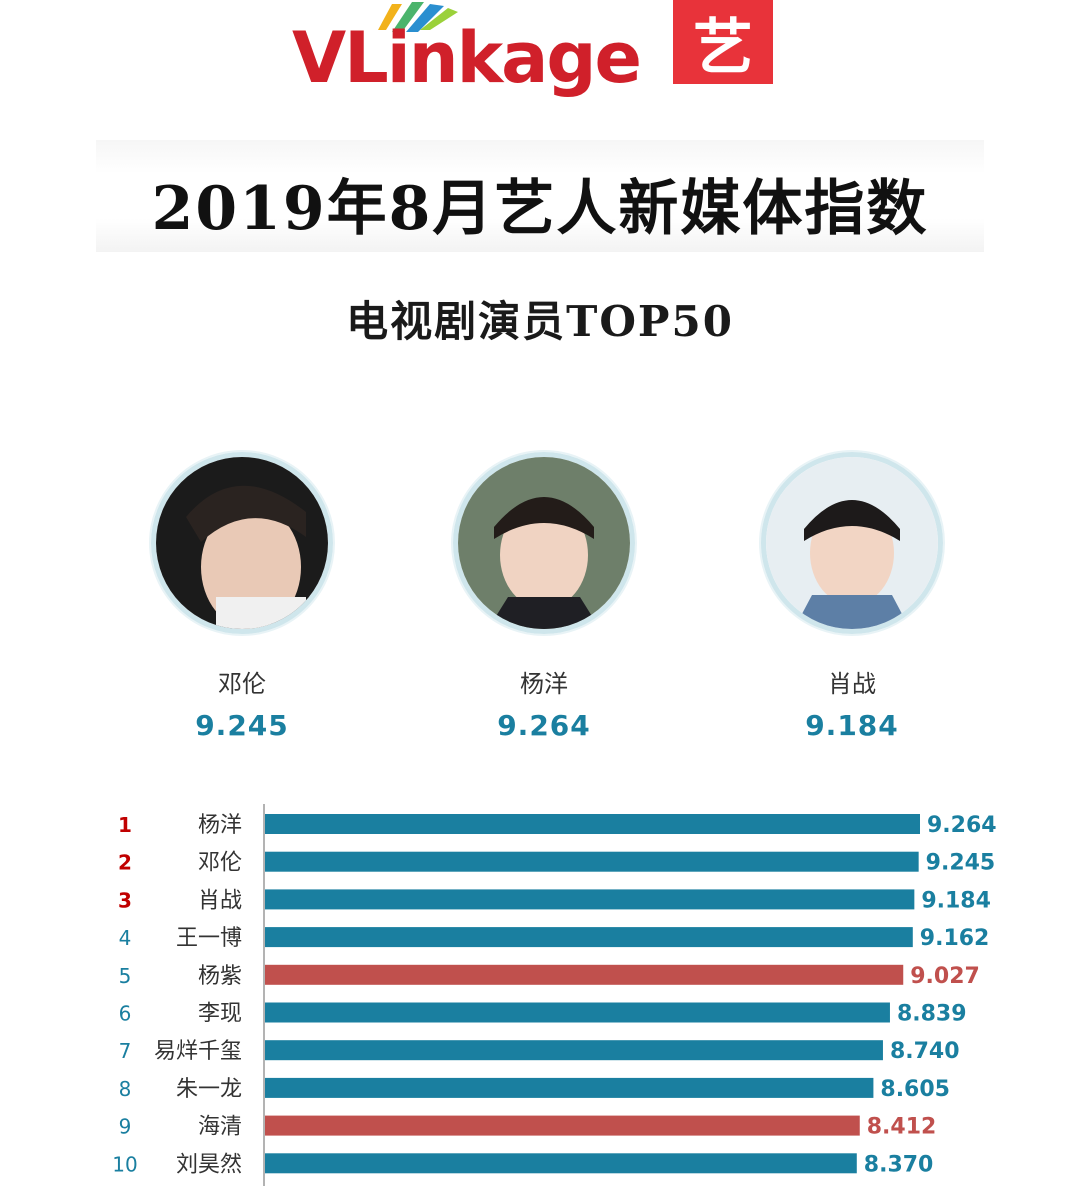 The height and width of the screenshot is (1190, 1080). What do you see at coordinates (242, 725) in the screenshot?
I see `podium-score: 9.245` at bounding box center [242, 725].